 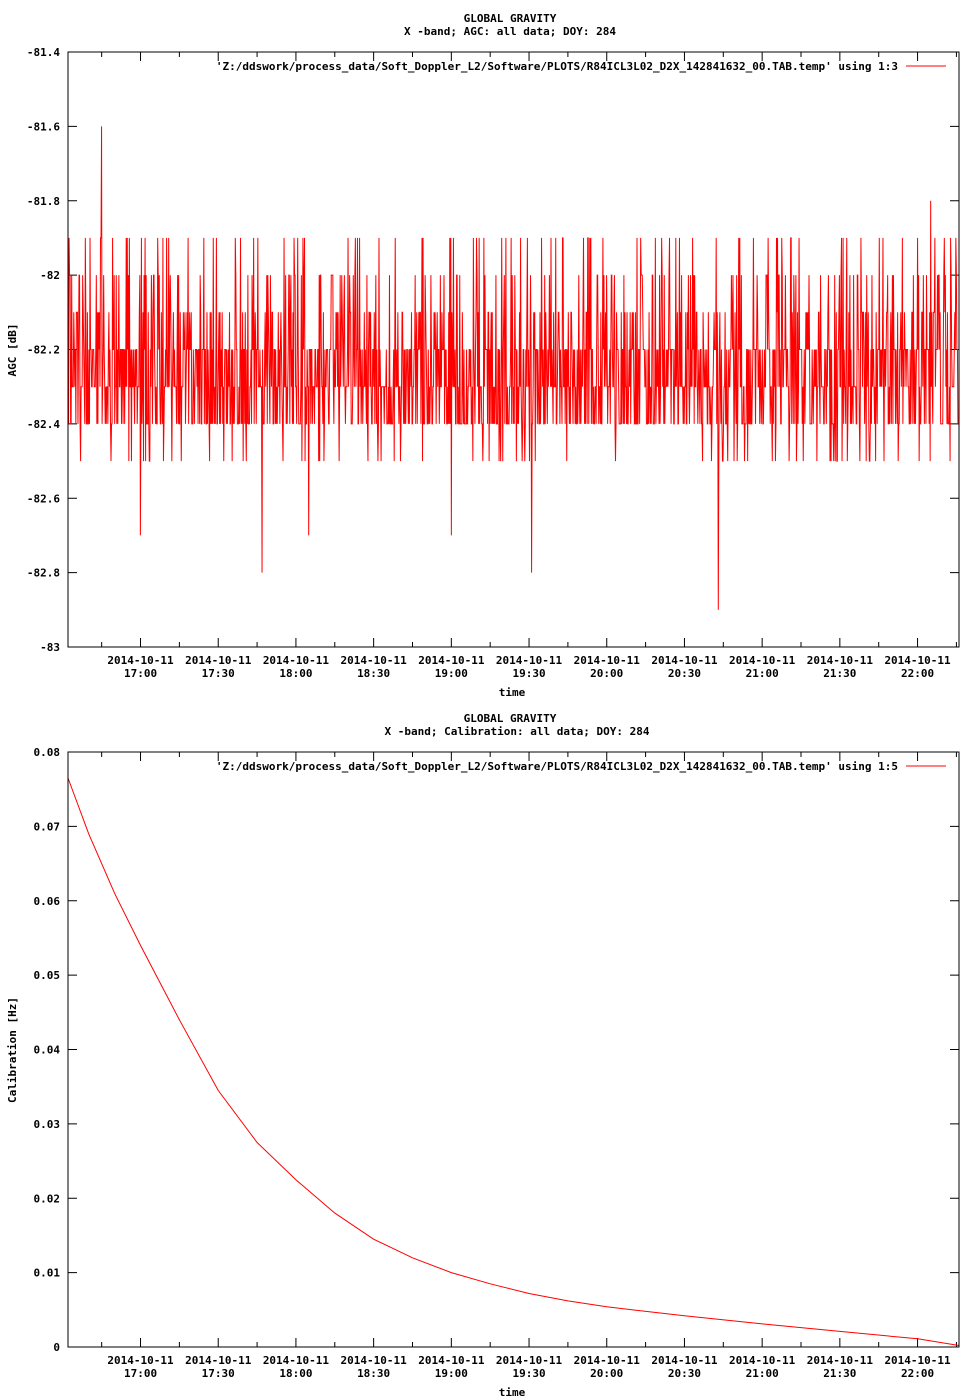 I want to click on y-tick-label: 0.07, so click(x=47, y=826).